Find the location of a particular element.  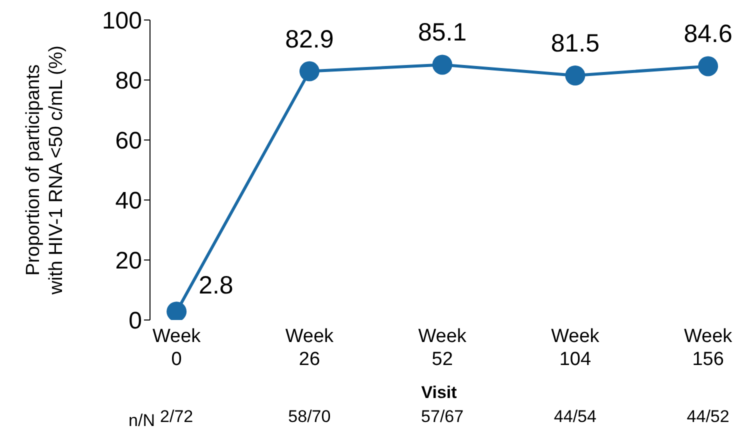

y-axis-title: Proportion of participants with HIV-1 RNA <50 c/mL (%) is located at coordinates (45, 170).